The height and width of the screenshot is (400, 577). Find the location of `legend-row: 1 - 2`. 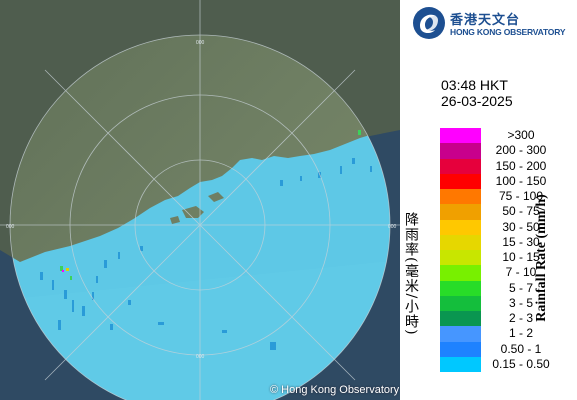

legend-row: 1 - 2 is located at coordinates (505, 334).